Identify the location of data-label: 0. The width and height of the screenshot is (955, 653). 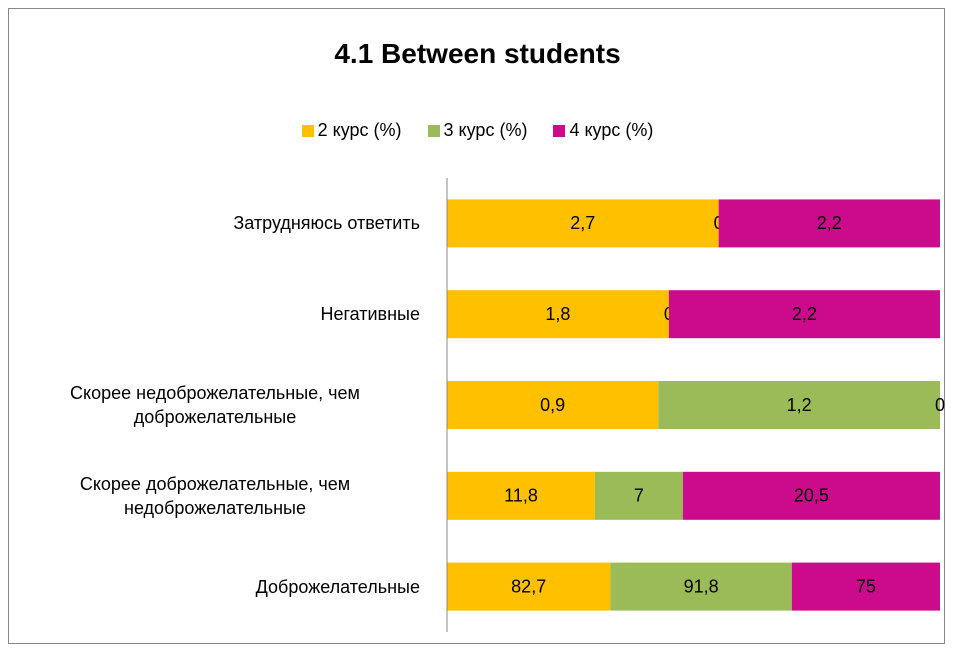
(940, 405).